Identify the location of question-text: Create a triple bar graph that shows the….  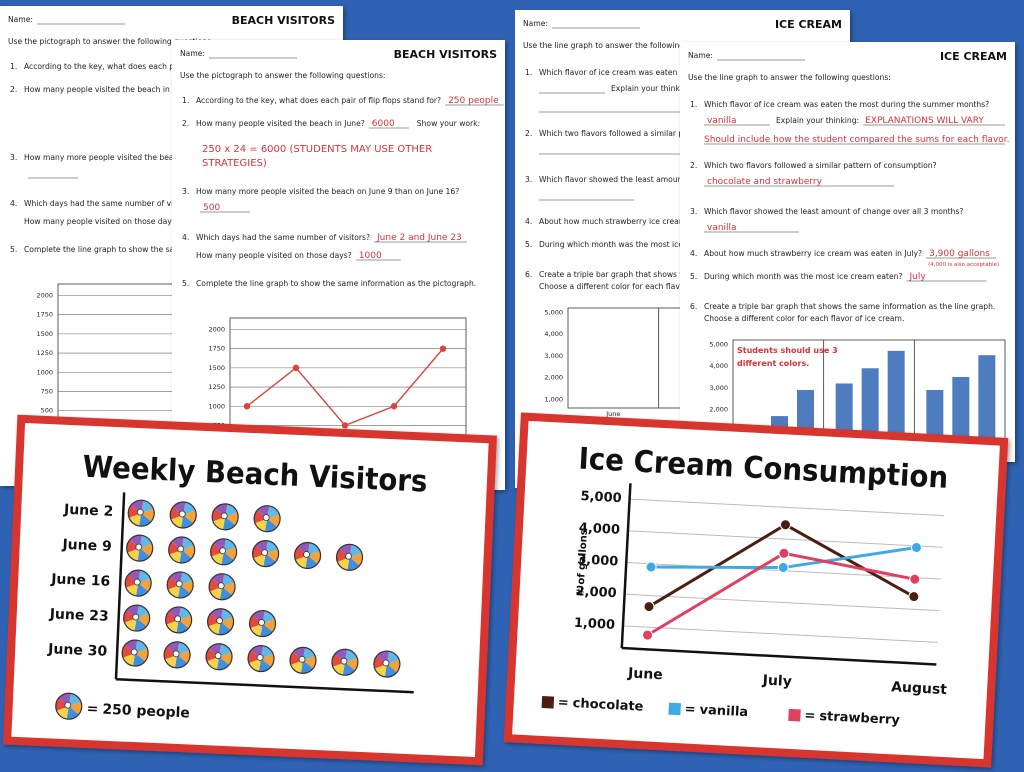
(849, 306).